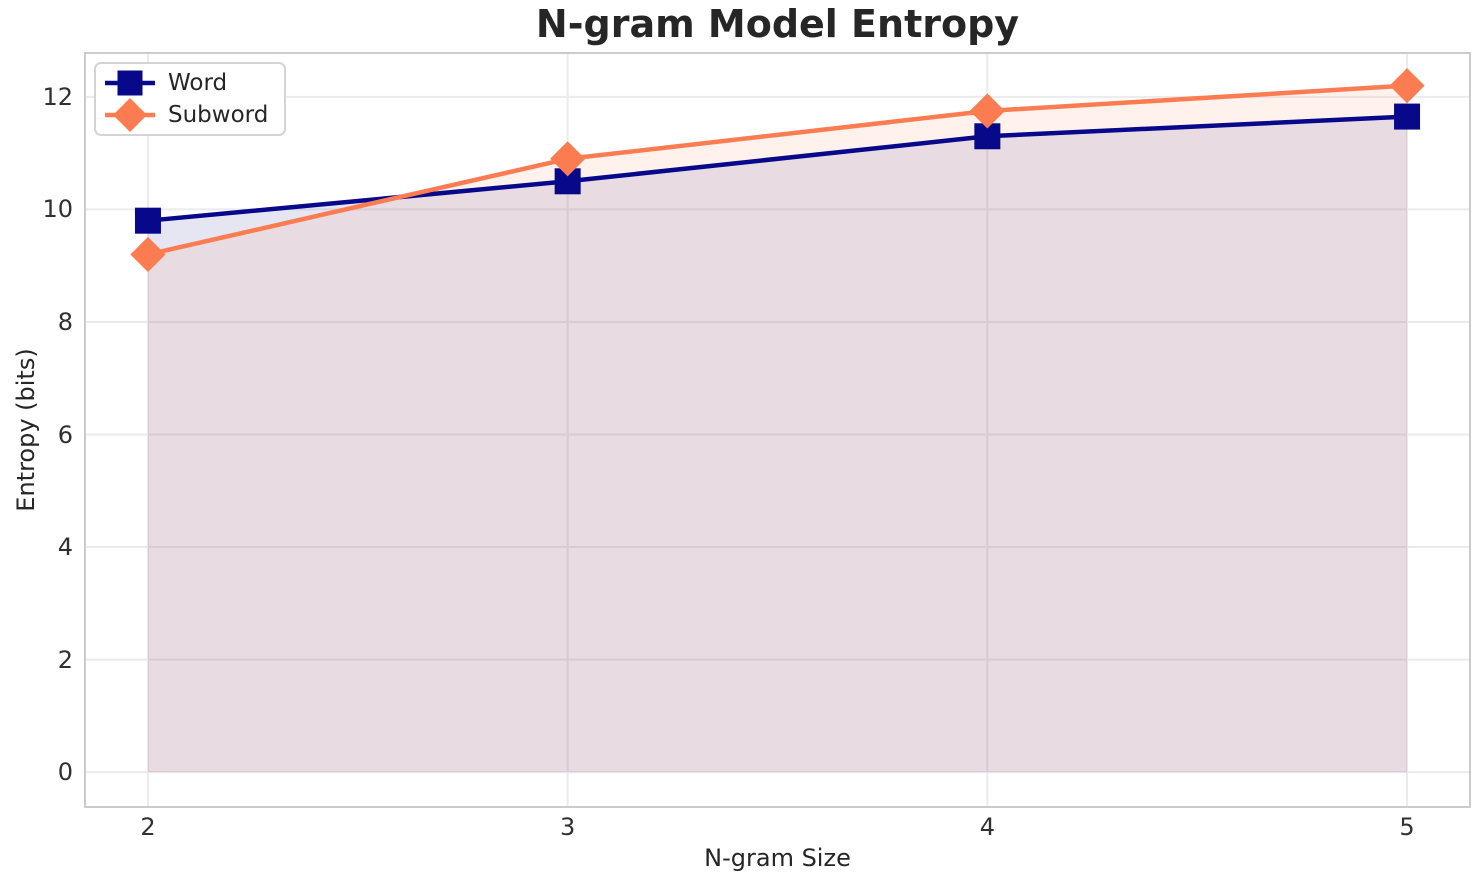 The width and height of the screenshot is (1484, 885). I want to click on legend-label-subword: Subword, so click(218, 115).